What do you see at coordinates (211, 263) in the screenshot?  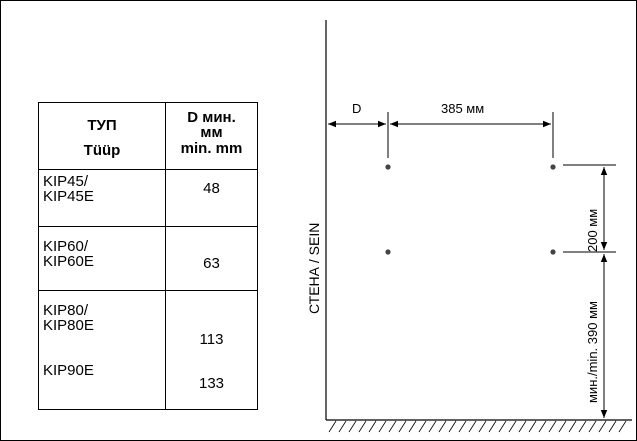 I see `row-value: 63` at bounding box center [211, 263].